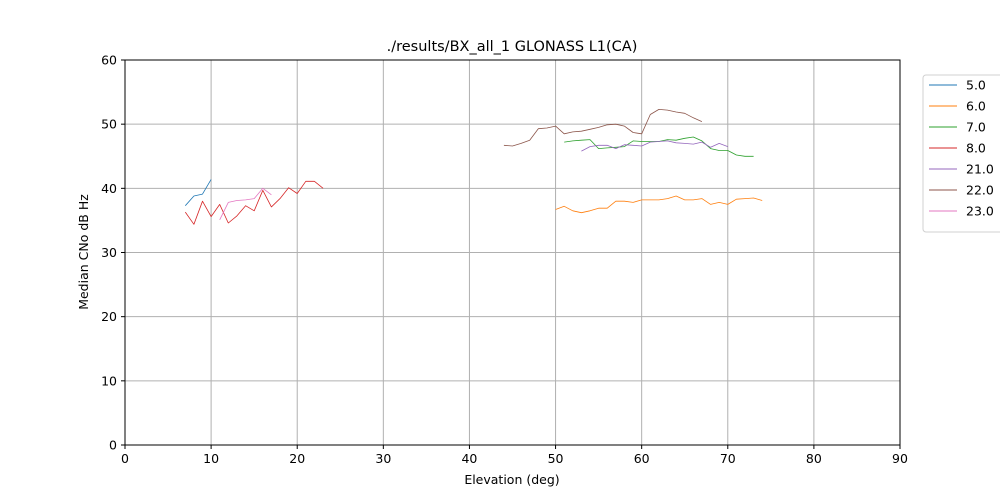 The height and width of the screenshot is (500, 1000). What do you see at coordinates (603, 128) in the screenshot?
I see `series-line-22.0` at bounding box center [603, 128].